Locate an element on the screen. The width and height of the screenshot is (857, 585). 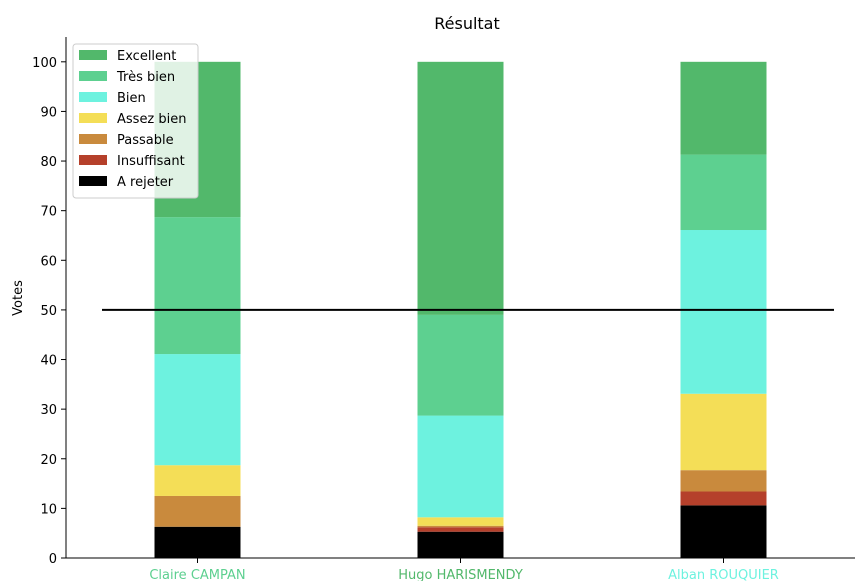
legend-label: Bien is located at coordinates (131, 98).